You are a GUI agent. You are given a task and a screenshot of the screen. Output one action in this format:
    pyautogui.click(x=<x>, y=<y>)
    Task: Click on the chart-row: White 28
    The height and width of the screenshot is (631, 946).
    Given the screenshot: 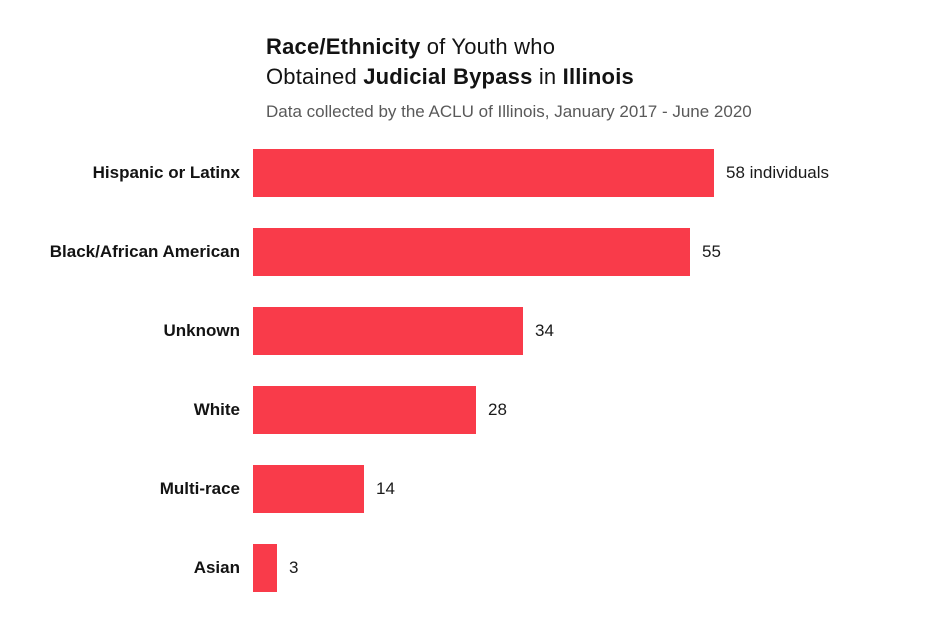 What is the action you would take?
    pyautogui.click(x=473, y=410)
    